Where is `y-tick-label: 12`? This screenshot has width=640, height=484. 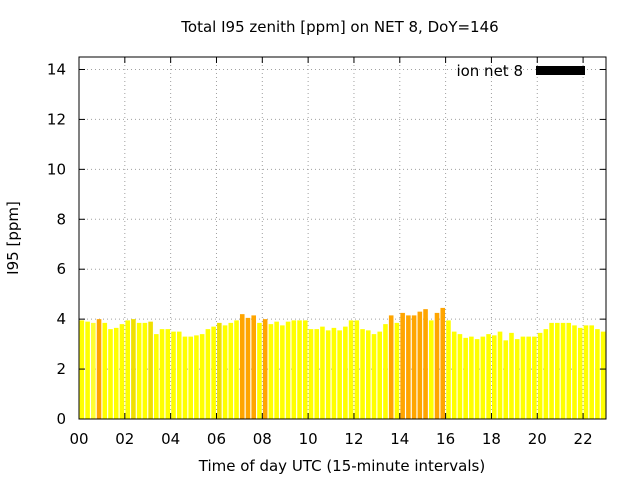
y-tick-label: 12 is located at coordinates (56, 119).